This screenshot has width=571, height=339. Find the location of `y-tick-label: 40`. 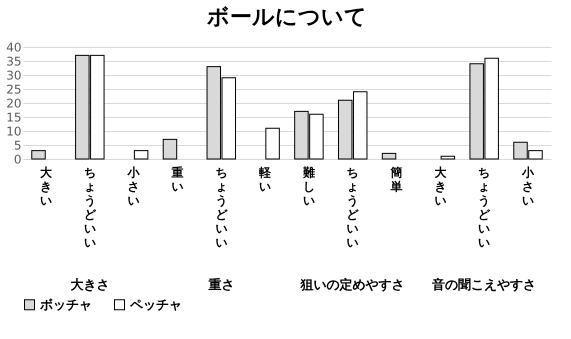

y-tick-label: 40 is located at coordinates (14, 47).